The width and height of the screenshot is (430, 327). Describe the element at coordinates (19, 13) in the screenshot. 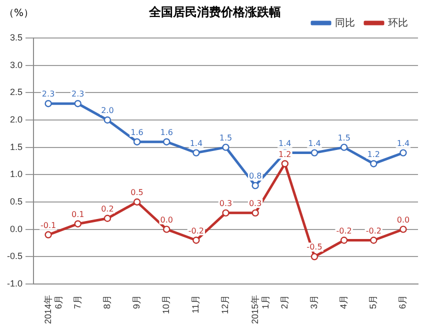

I see `y-axis-title: （%）` at that location.